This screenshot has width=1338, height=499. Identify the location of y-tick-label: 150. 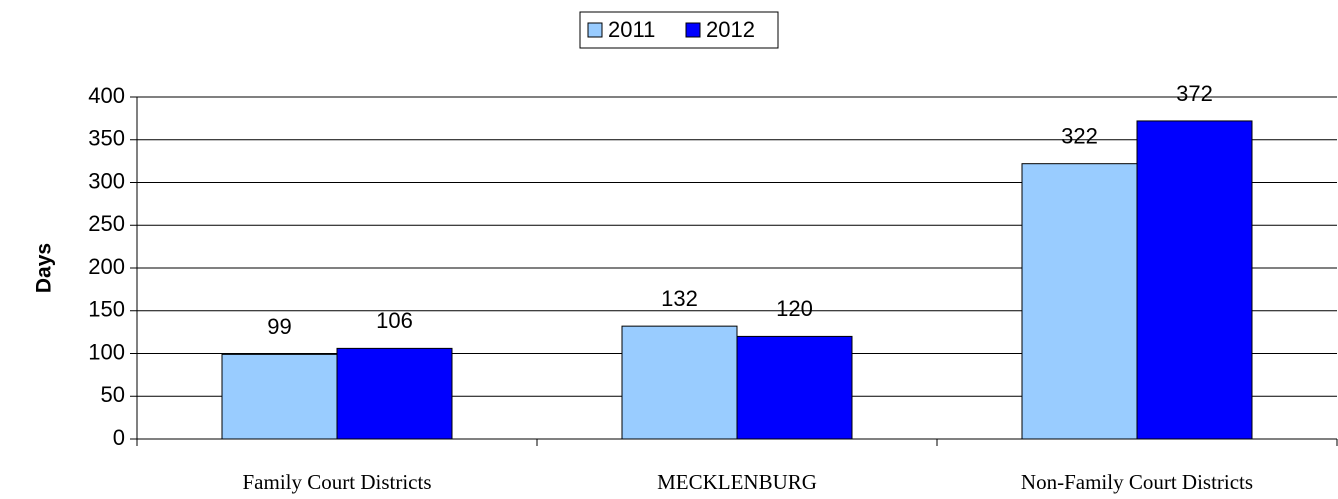
(106, 309).